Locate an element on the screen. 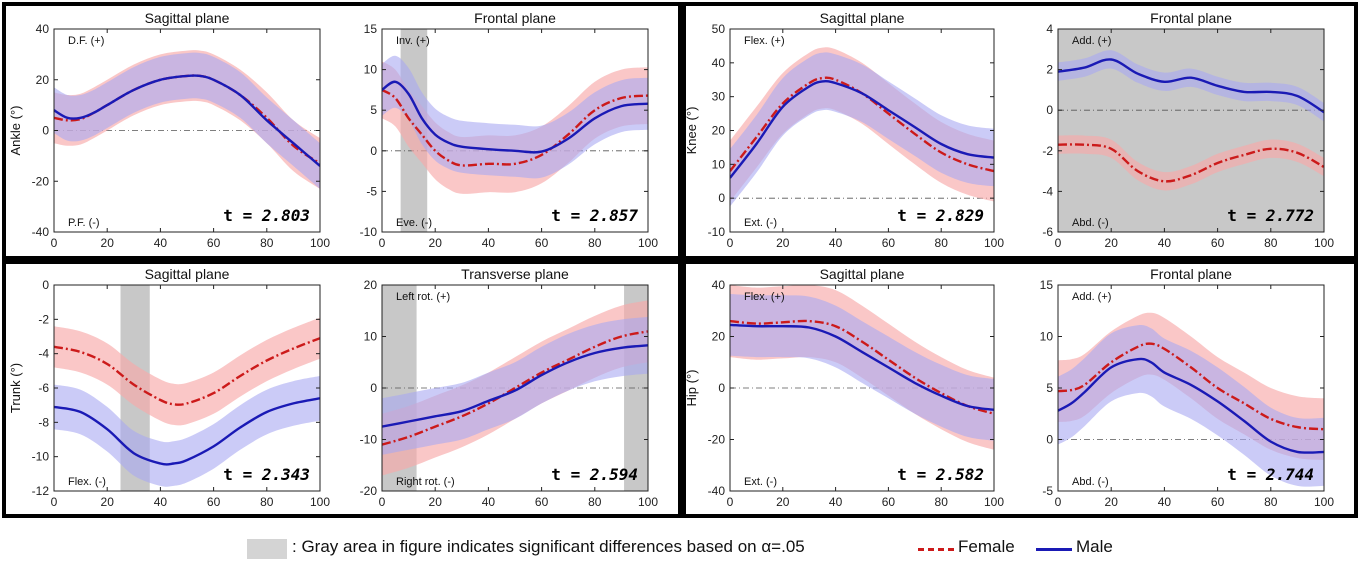 The width and height of the screenshot is (1360, 561). direction-label-positive: Flex. (+) is located at coordinates (764, 41).